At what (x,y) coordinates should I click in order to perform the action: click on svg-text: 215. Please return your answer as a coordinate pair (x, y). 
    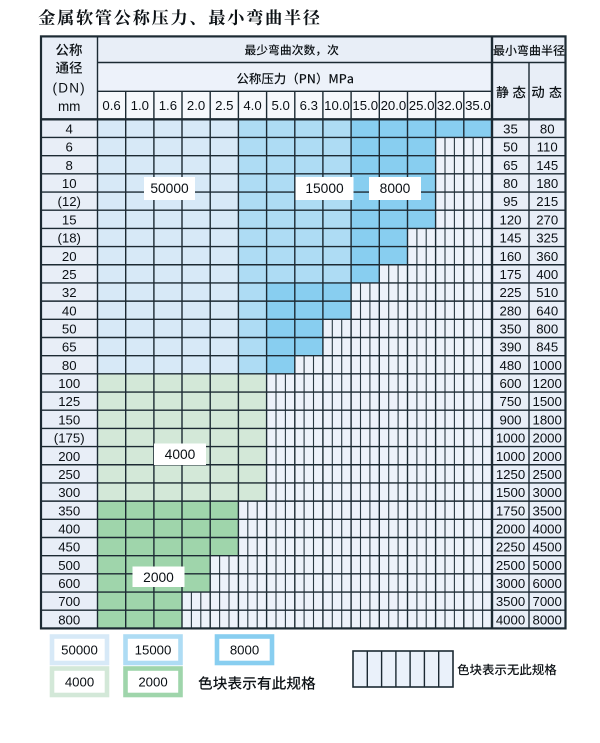
    Looking at the image, I should click on (547, 201).